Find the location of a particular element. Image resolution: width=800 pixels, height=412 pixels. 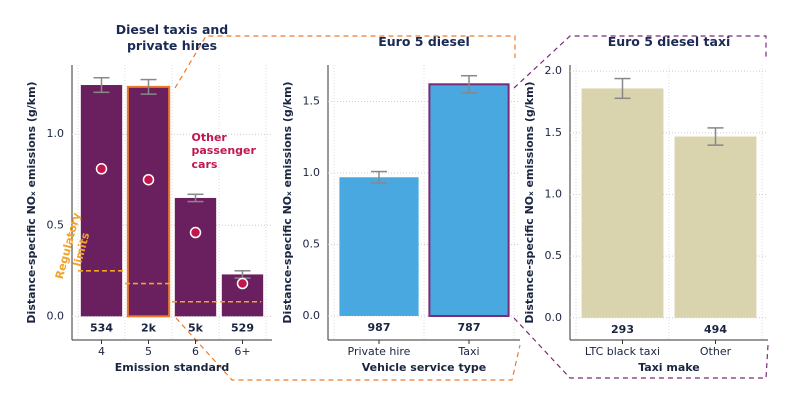

x-tick-label: 6 is located at coordinates (195, 351).